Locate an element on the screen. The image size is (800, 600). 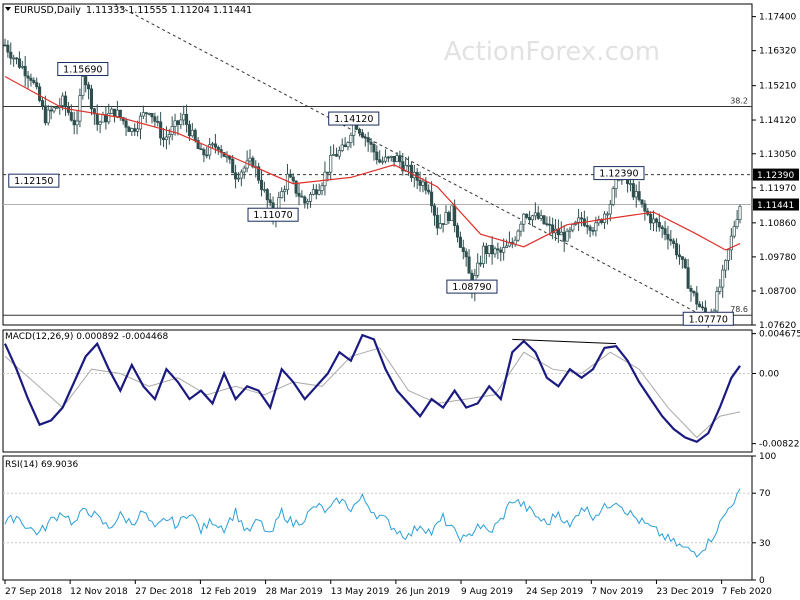
current-price-tag: 1.11441 is located at coordinates (775, 206).